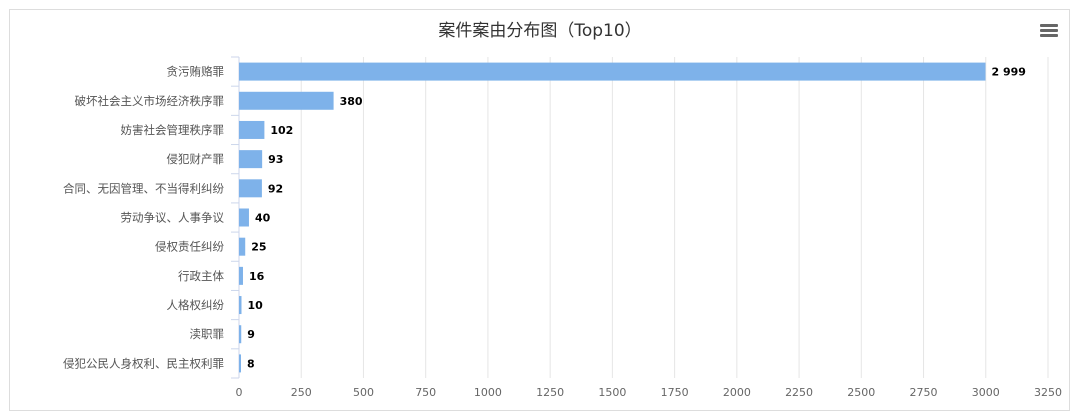 The width and height of the screenshot is (1080, 420). Describe the element at coordinates (207, 334) in the screenshot. I see `category-label: 渎职罪` at that location.